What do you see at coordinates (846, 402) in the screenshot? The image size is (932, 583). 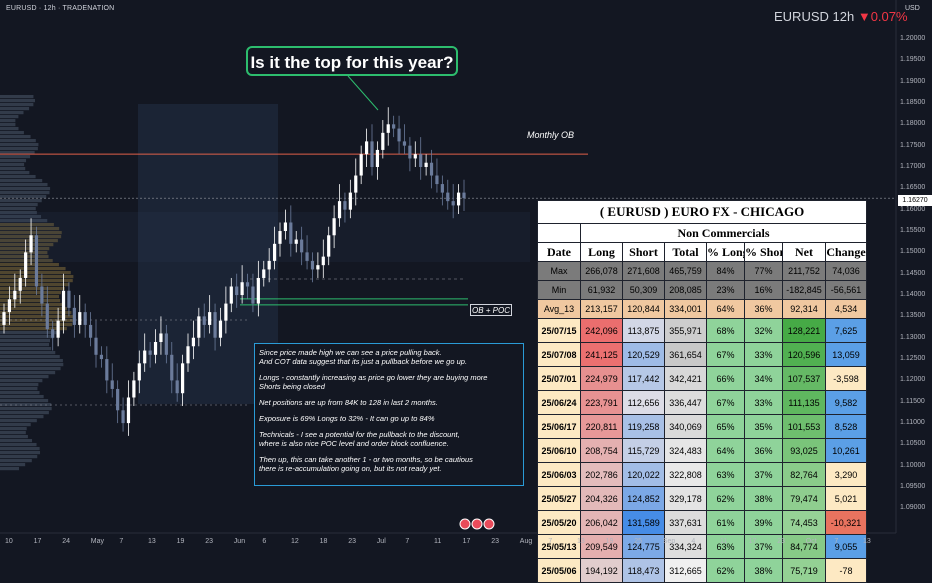 I see `cot-cell: 9,582` at bounding box center [846, 402].